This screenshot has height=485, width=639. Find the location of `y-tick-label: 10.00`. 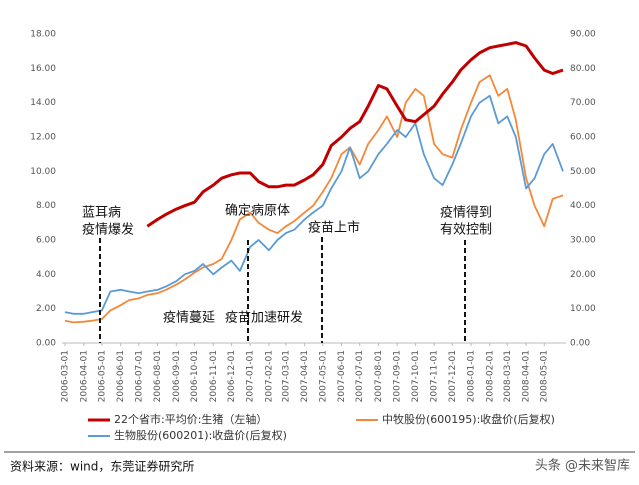

y-tick-label: 10.00 is located at coordinates (43, 172).